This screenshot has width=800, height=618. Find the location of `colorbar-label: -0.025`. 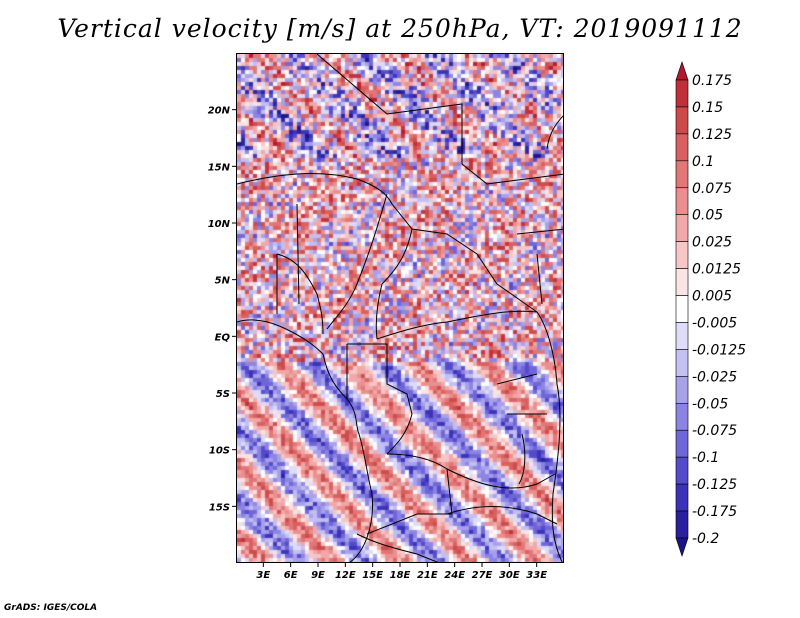

colorbar-label: -0.025 is located at coordinates (714, 377).